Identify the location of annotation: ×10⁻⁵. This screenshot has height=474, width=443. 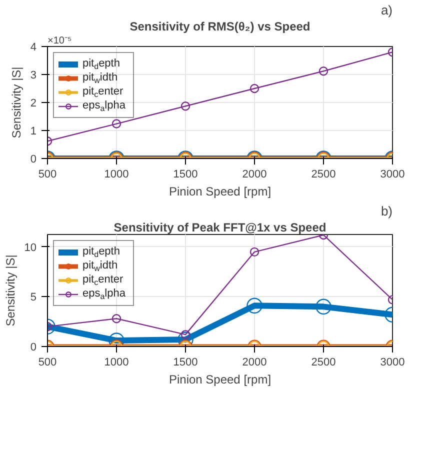
(60, 41).